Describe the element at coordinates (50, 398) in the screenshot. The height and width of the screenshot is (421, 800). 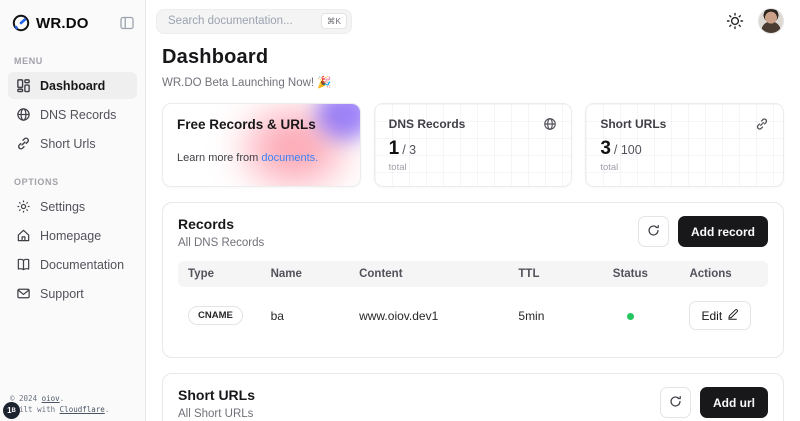
I see `oiov-link: oiov` at that location.